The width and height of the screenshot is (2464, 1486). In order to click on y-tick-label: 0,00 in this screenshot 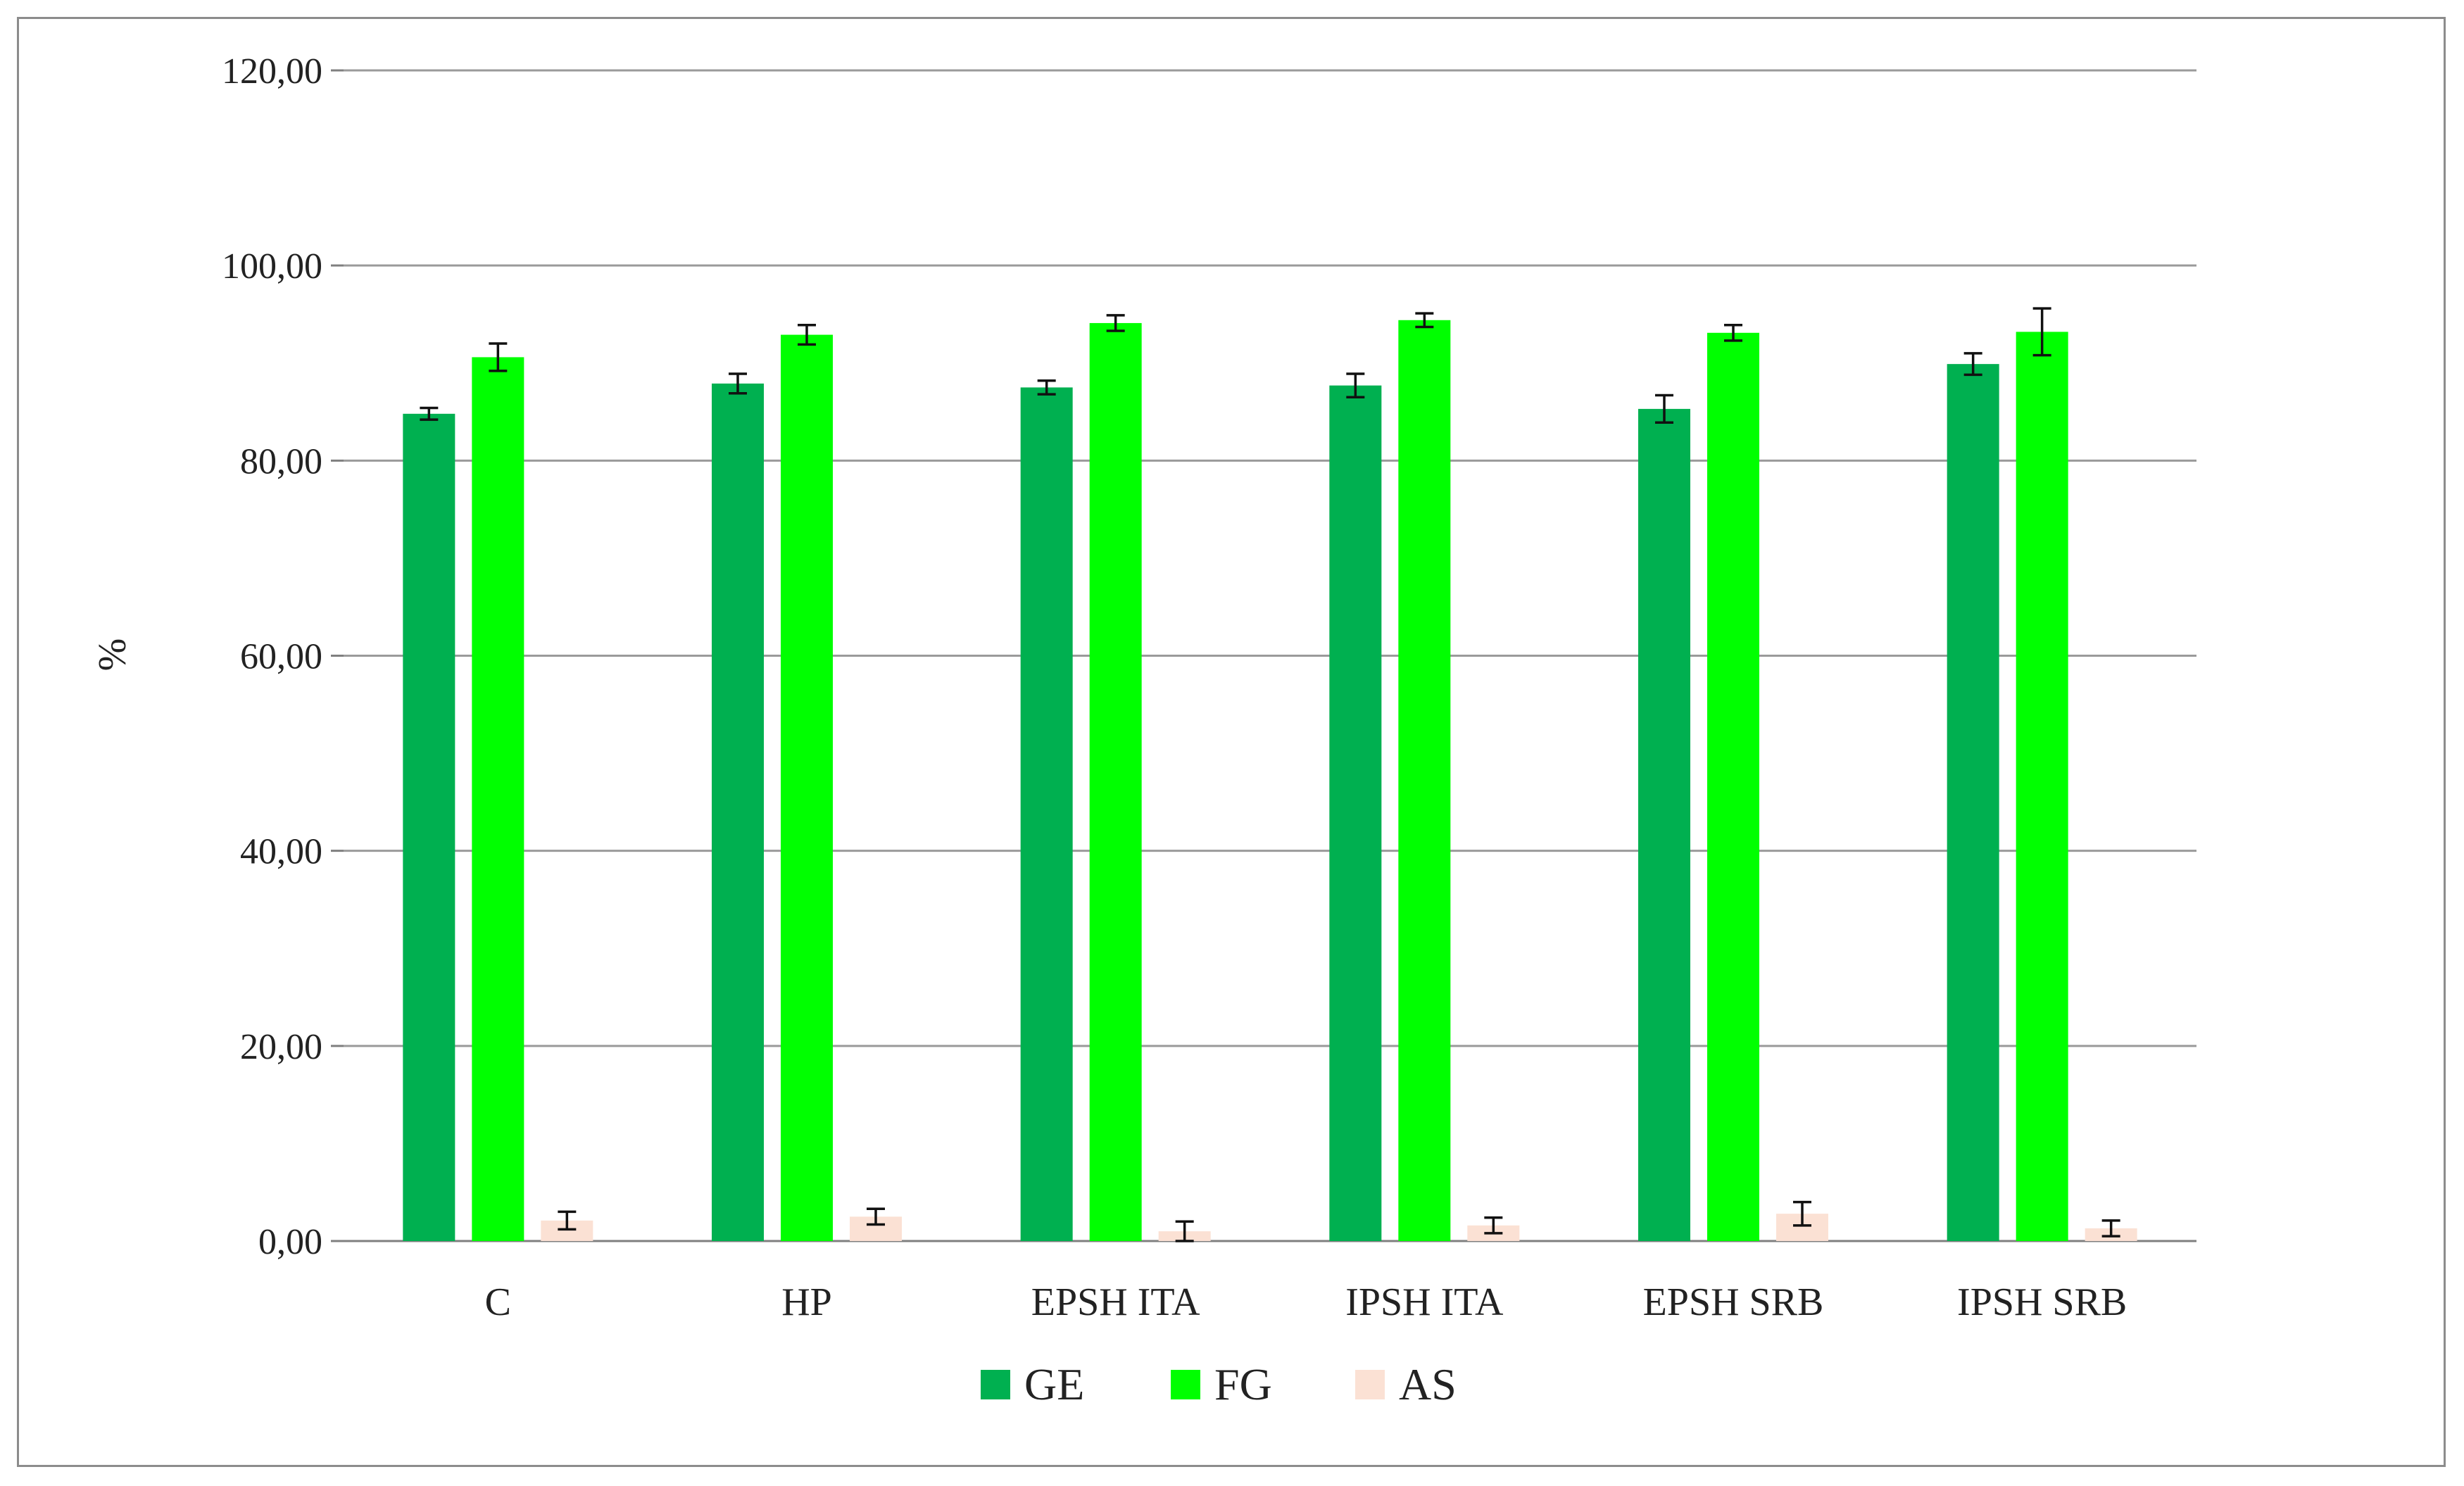, I will do `click(290, 1242)`.